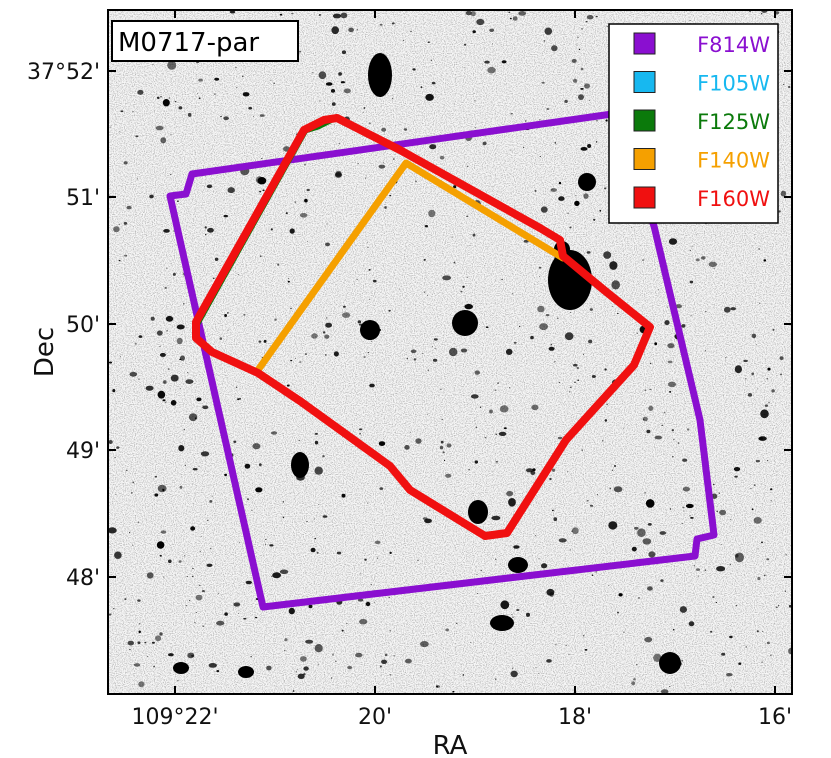  Describe the element at coordinates (410, 266) in the screenshot. I see `footprint-f140w` at that location.